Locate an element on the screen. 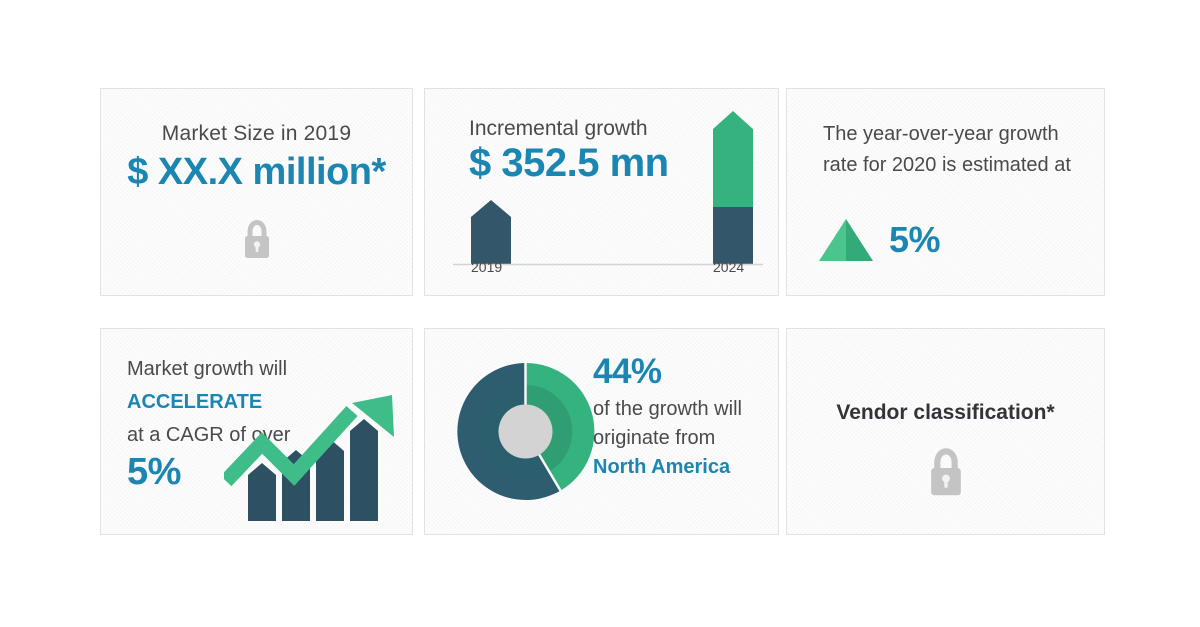 The image size is (1200, 627). market-size-lock-wrap is located at coordinates (256, 240).